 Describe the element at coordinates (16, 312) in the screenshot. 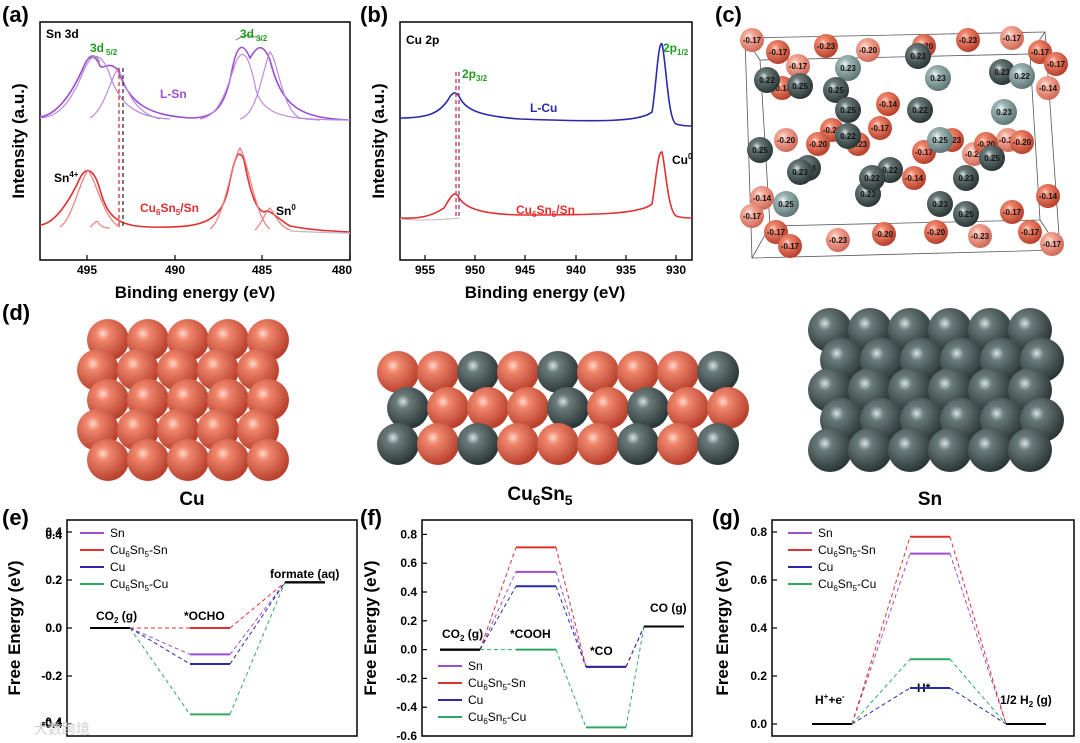

I see `panel-label-d: (d)` at that location.